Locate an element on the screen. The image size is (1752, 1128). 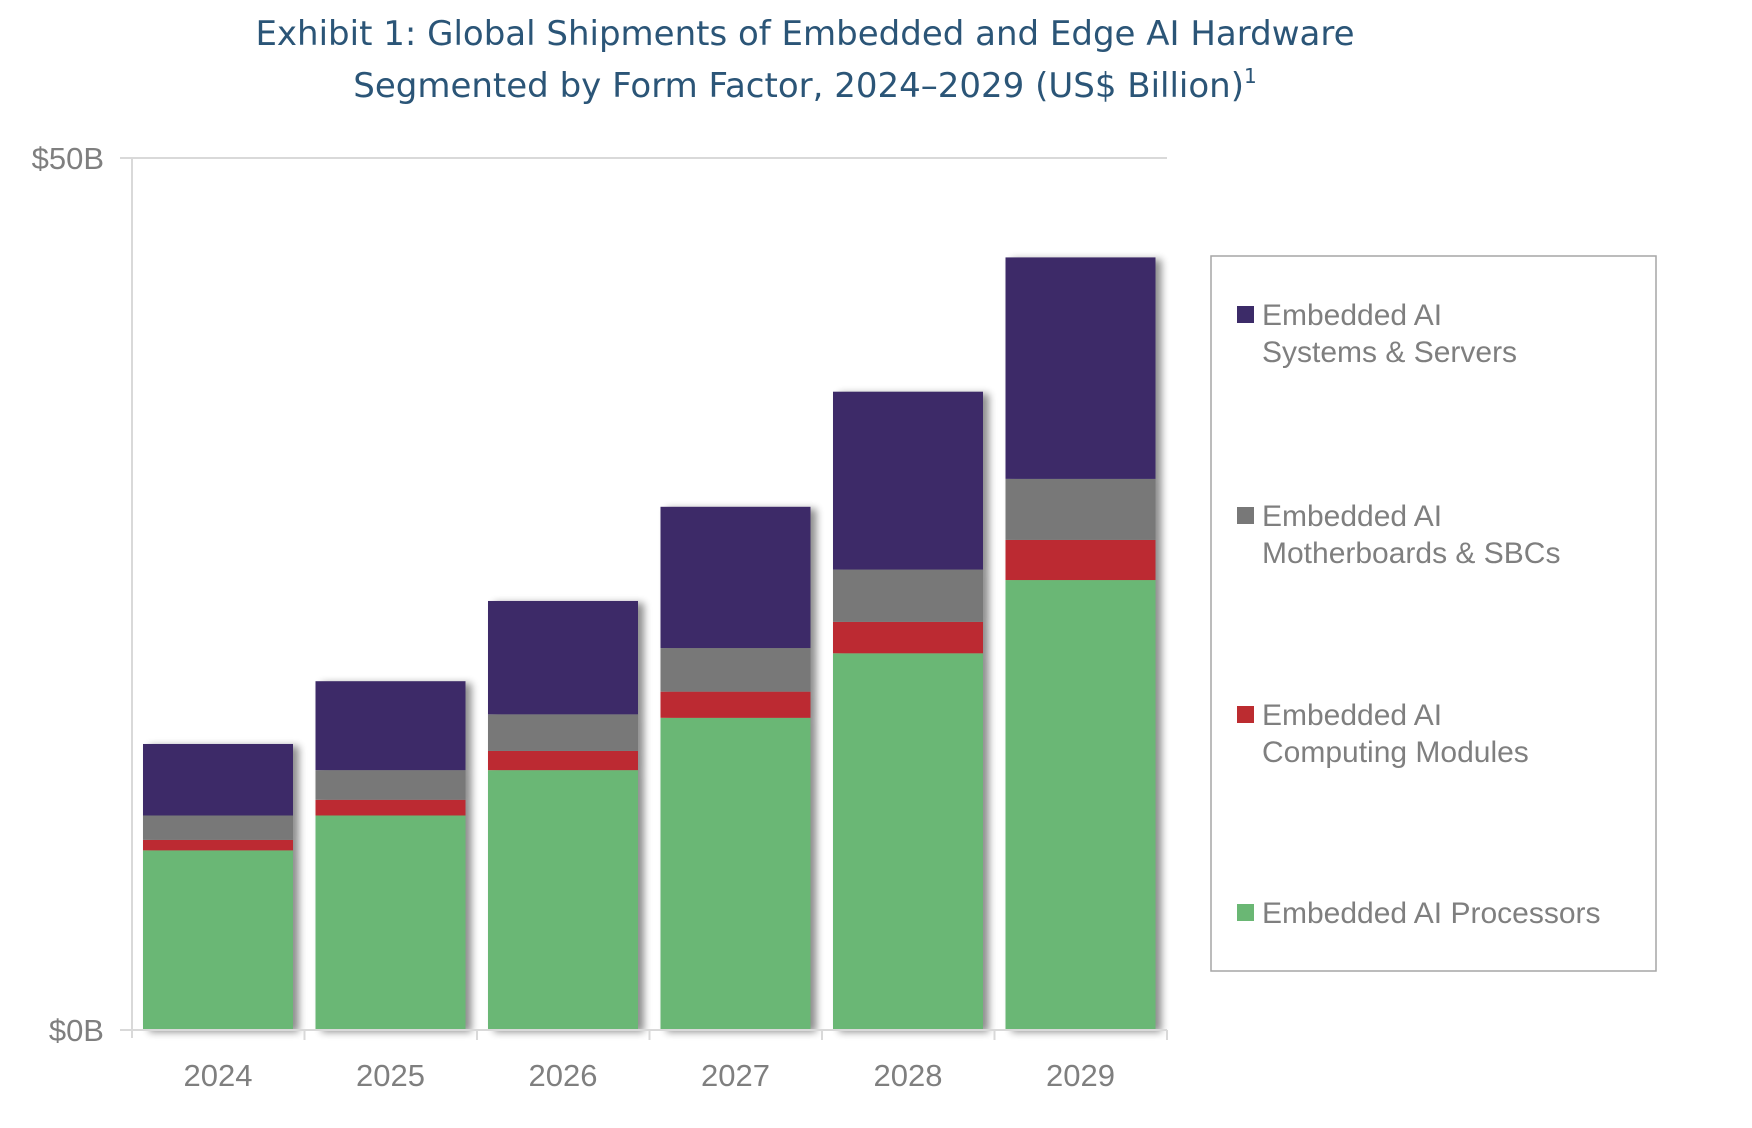
bar-stack-2025 is located at coordinates (390, 855).